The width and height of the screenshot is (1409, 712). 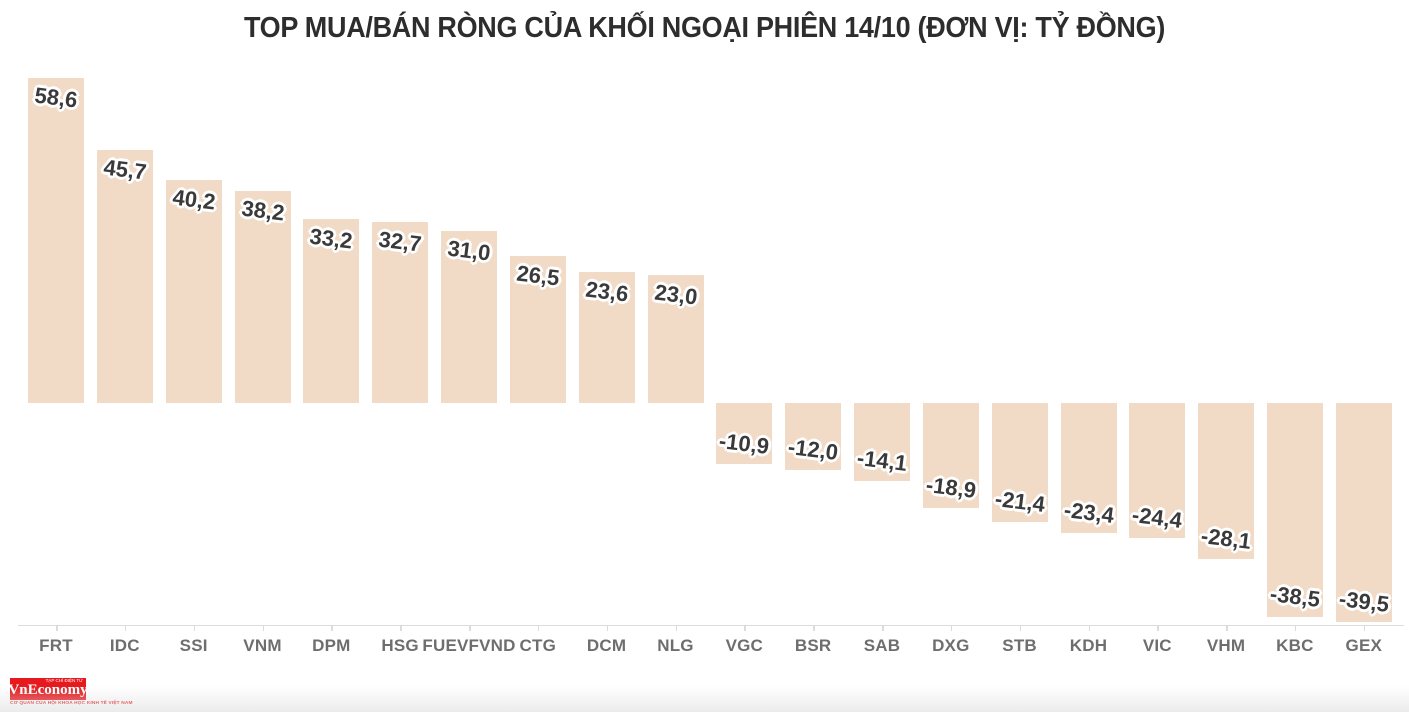 I want to click on x-label-SSI: SSI, so click(x=193, y=645).